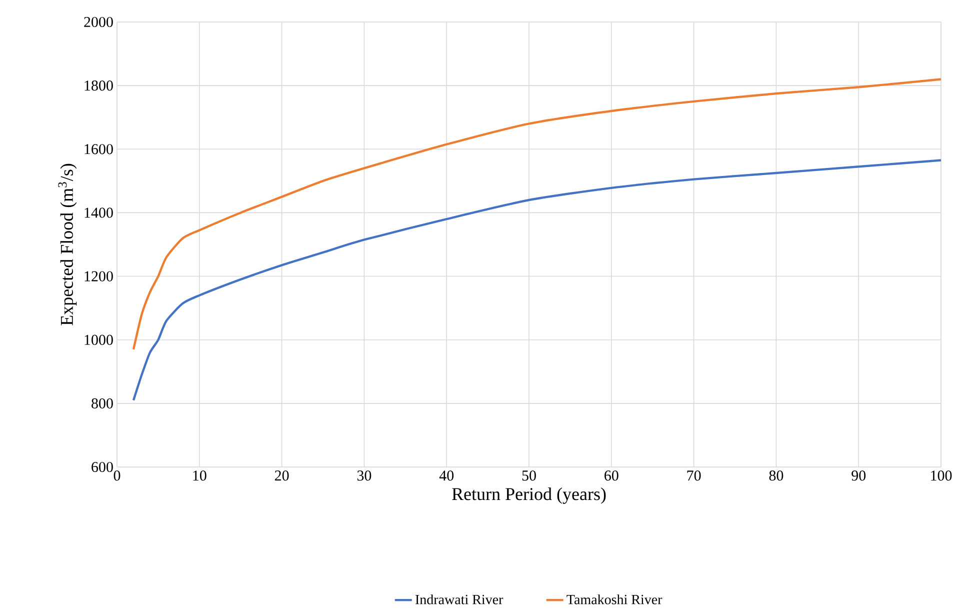 The height and width of the screenshot is (611, 963). What do you see at coordinates (611, 475) in the screenshot?
I see `x-tick-label: 60` at bounding box center [611, 475].